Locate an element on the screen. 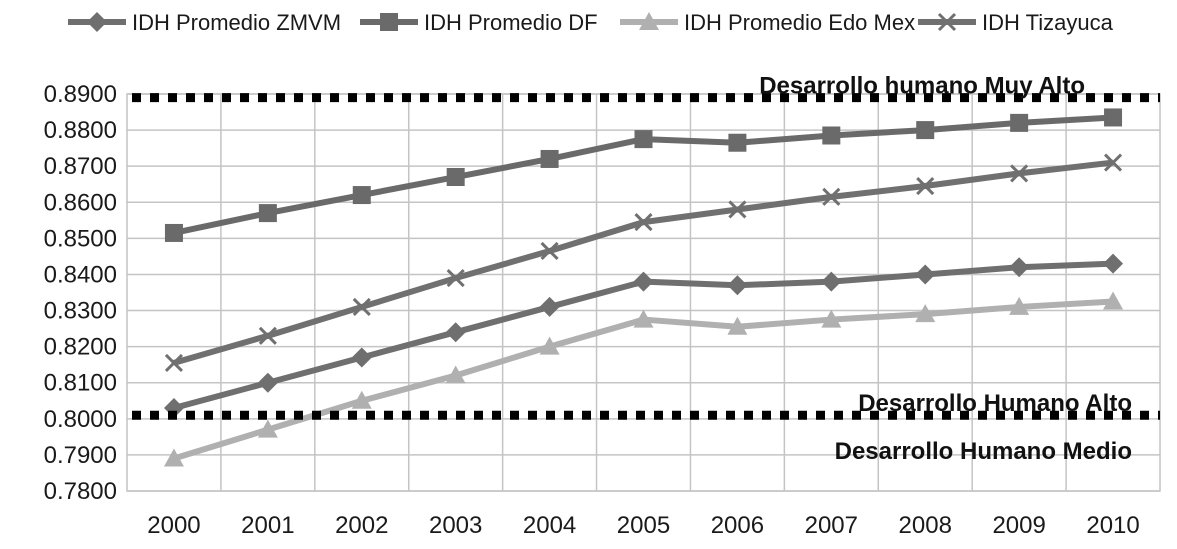  legend-label: IDH Promedio Edo Mex is located at coordinates (799, 22).